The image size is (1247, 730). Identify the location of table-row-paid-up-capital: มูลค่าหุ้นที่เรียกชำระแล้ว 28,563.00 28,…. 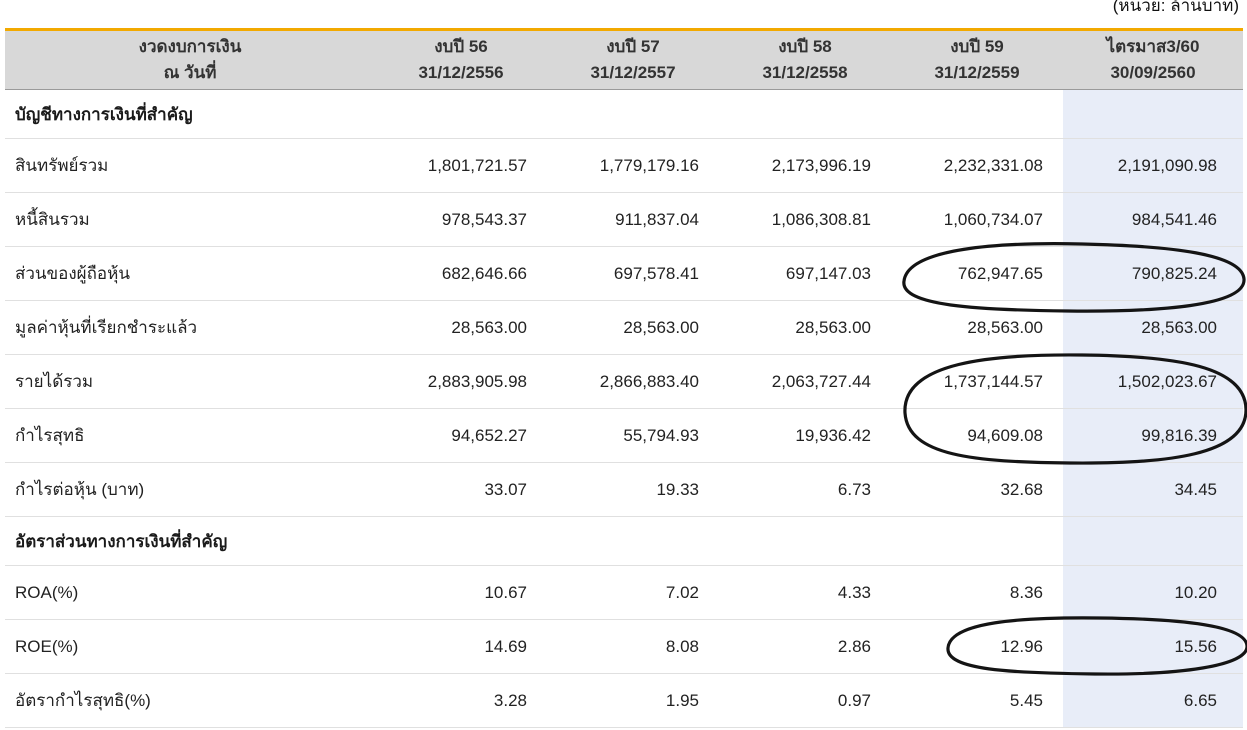
(624, 327).